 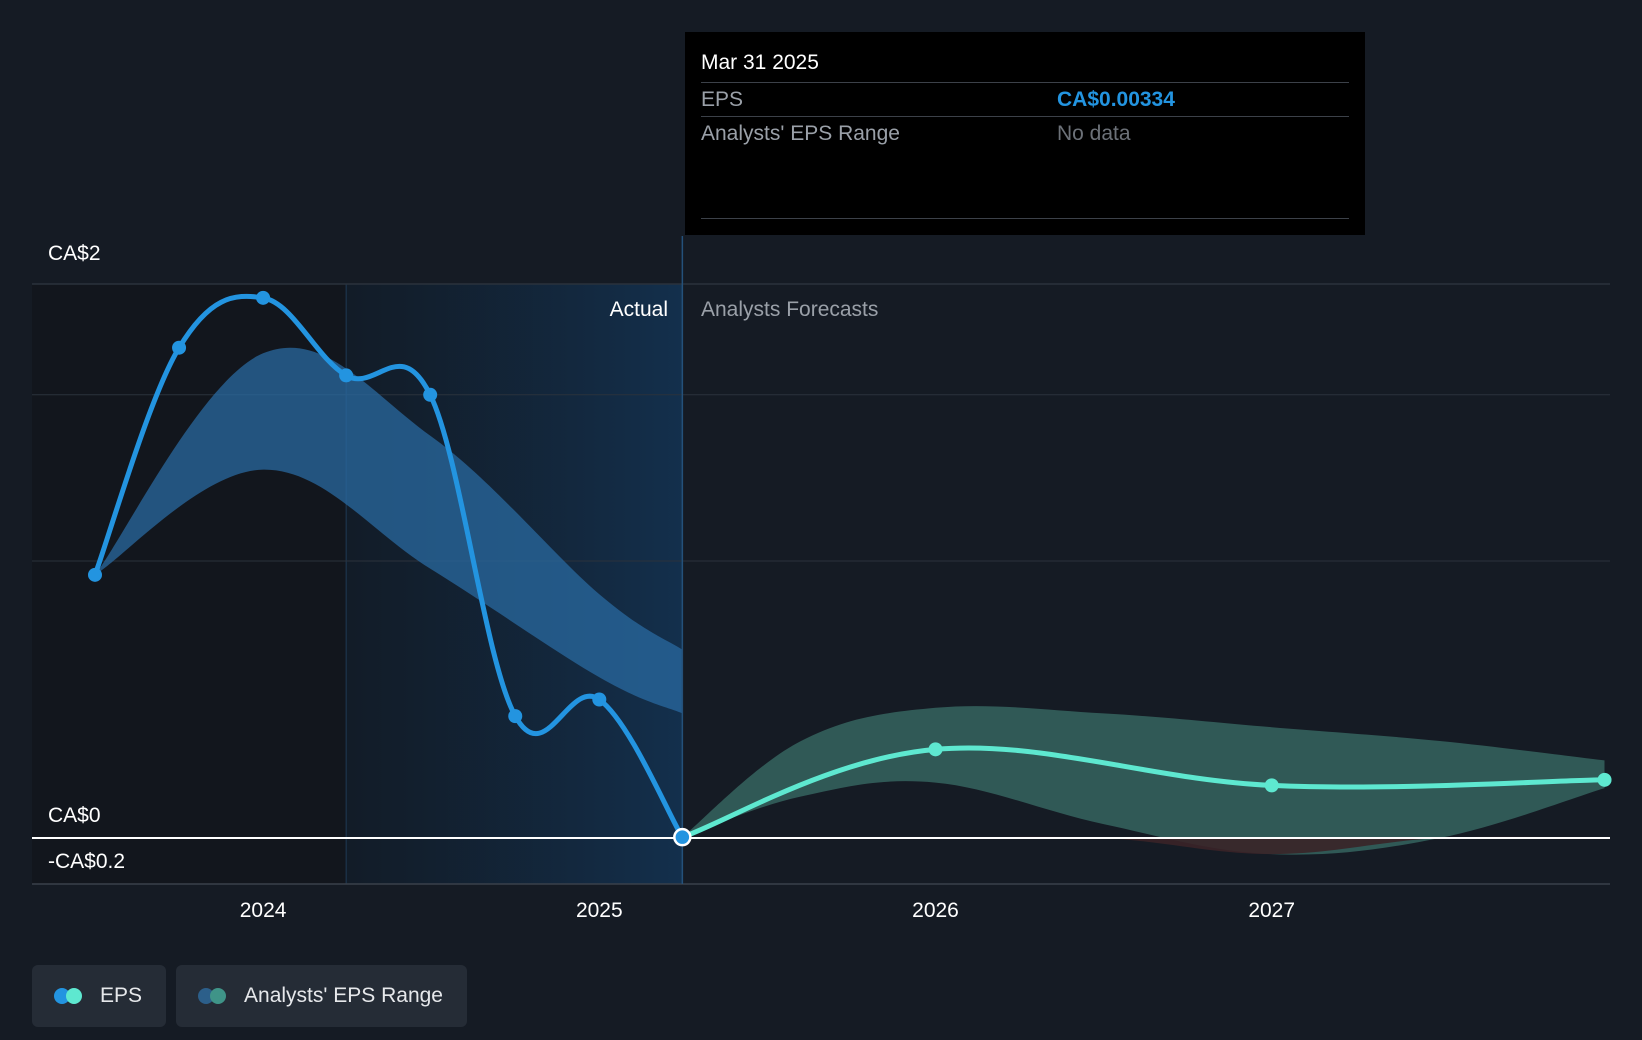 I want to click on x-tick-label: 2025, so click(x=599, y=910).